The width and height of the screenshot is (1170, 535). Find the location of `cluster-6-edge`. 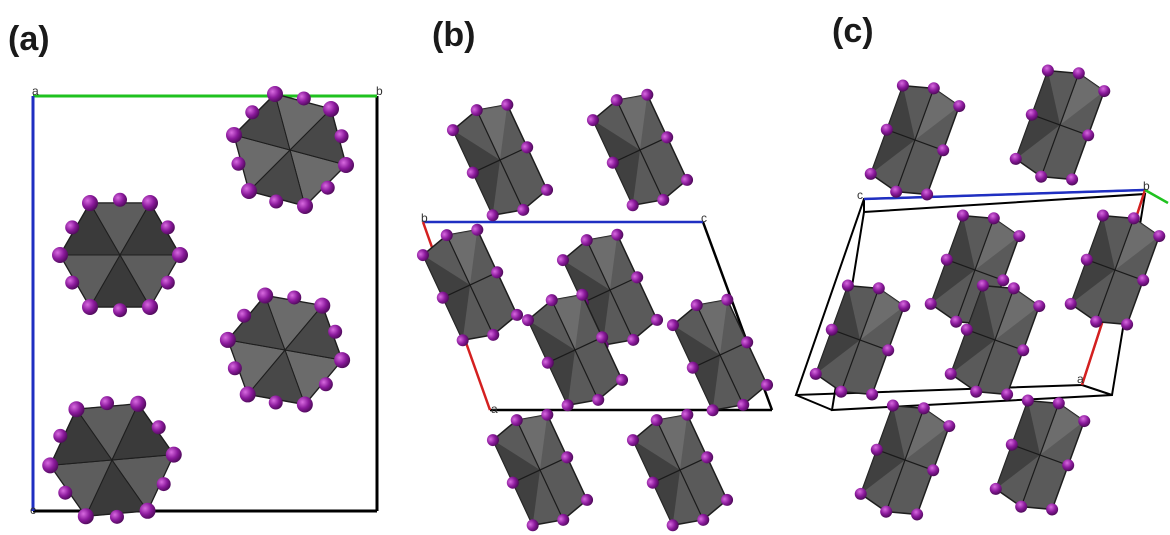

cluster-6-edge is located at coordinates (470, 285).